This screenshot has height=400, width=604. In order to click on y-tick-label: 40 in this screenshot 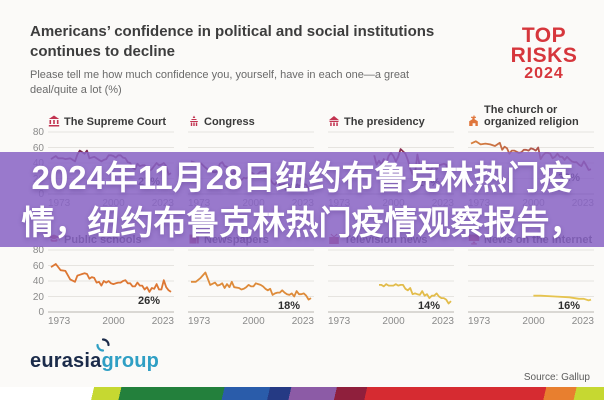, I will do `click(38, 281)`.